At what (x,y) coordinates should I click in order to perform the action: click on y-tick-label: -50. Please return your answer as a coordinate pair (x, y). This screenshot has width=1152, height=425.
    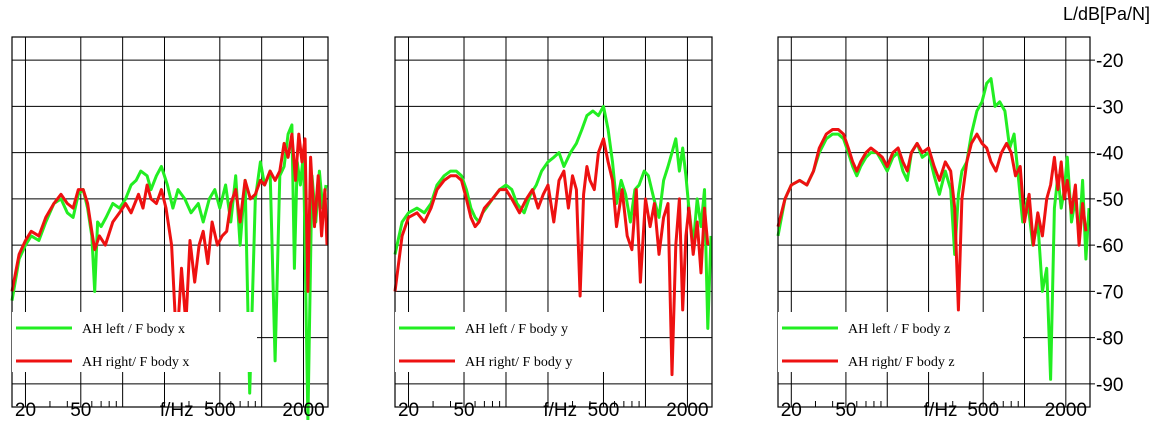
    Looking at the image, I should click on (1109, 200).